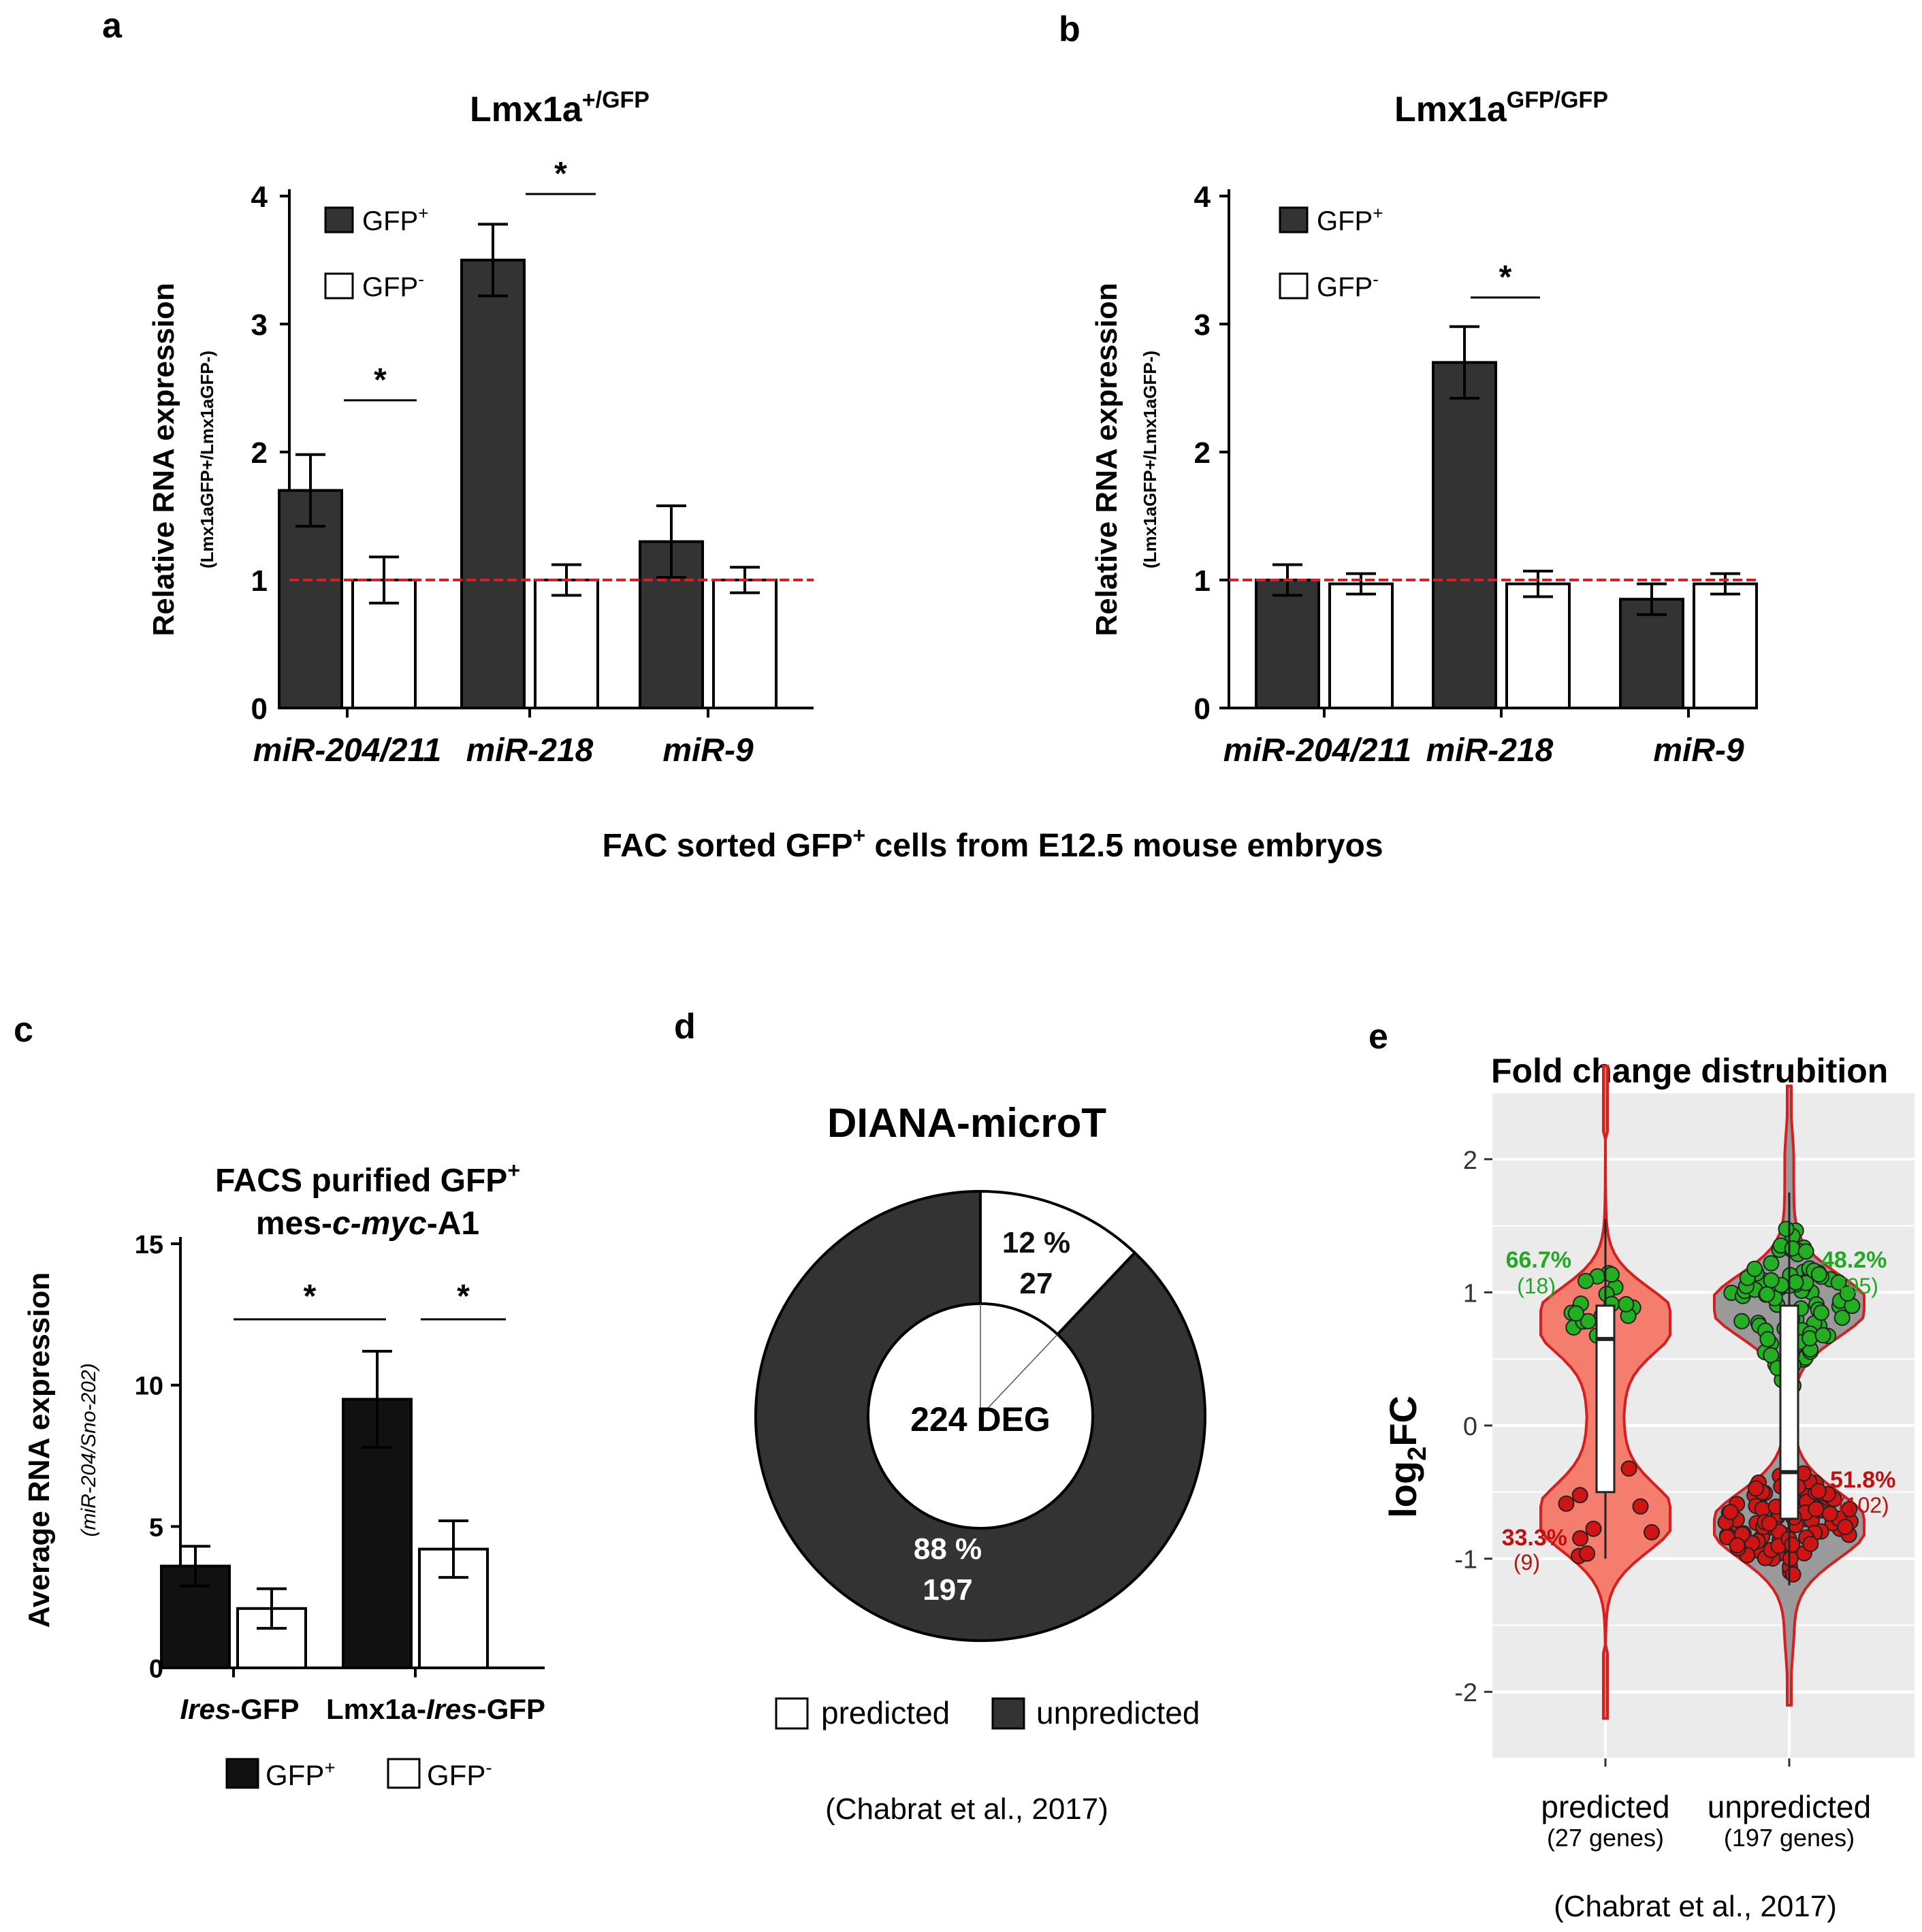 This screenshot has width=1922, height=1932. Describe the element at coordinates (792, 1713) in the screenshot. I see `legend-d-swatch-predicted` at that location.